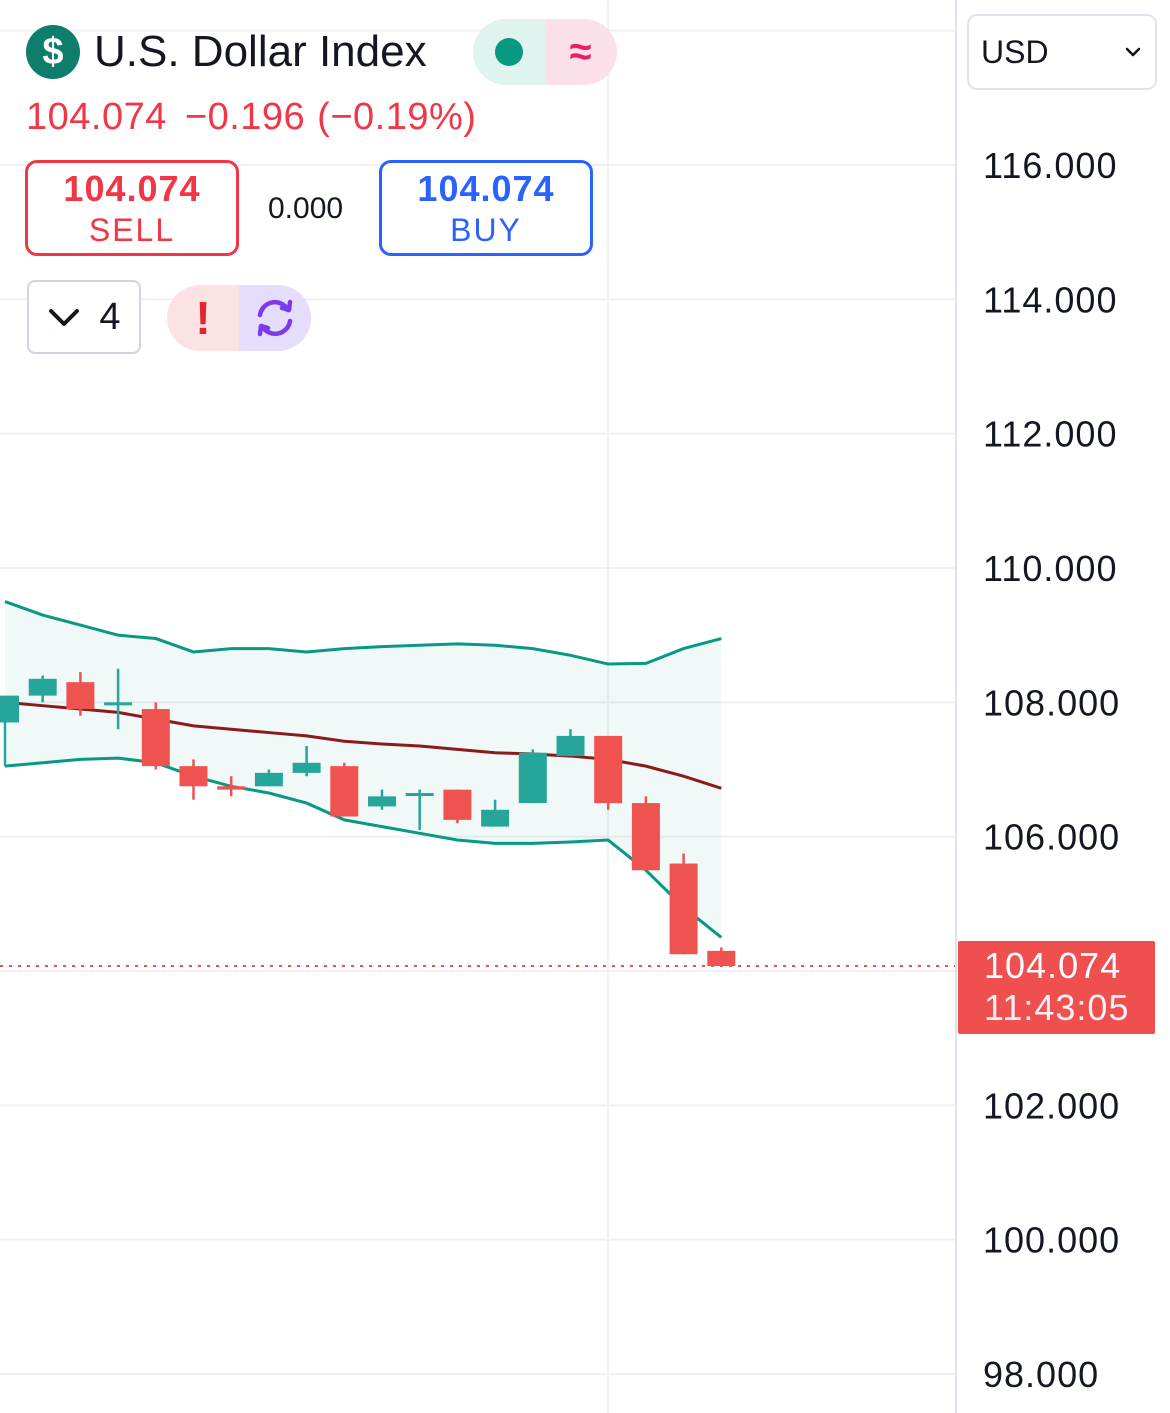  I want to click on sync-indicator, so click(275, 318).